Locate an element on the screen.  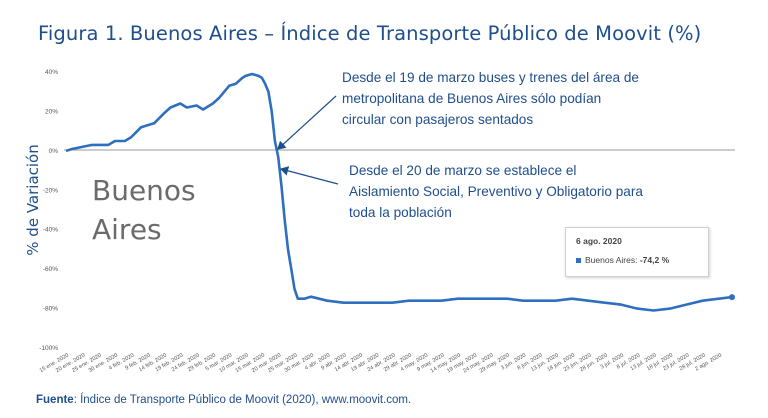
tooltip-series-name: Buenos Aires: is located at coordinates (611, 260).